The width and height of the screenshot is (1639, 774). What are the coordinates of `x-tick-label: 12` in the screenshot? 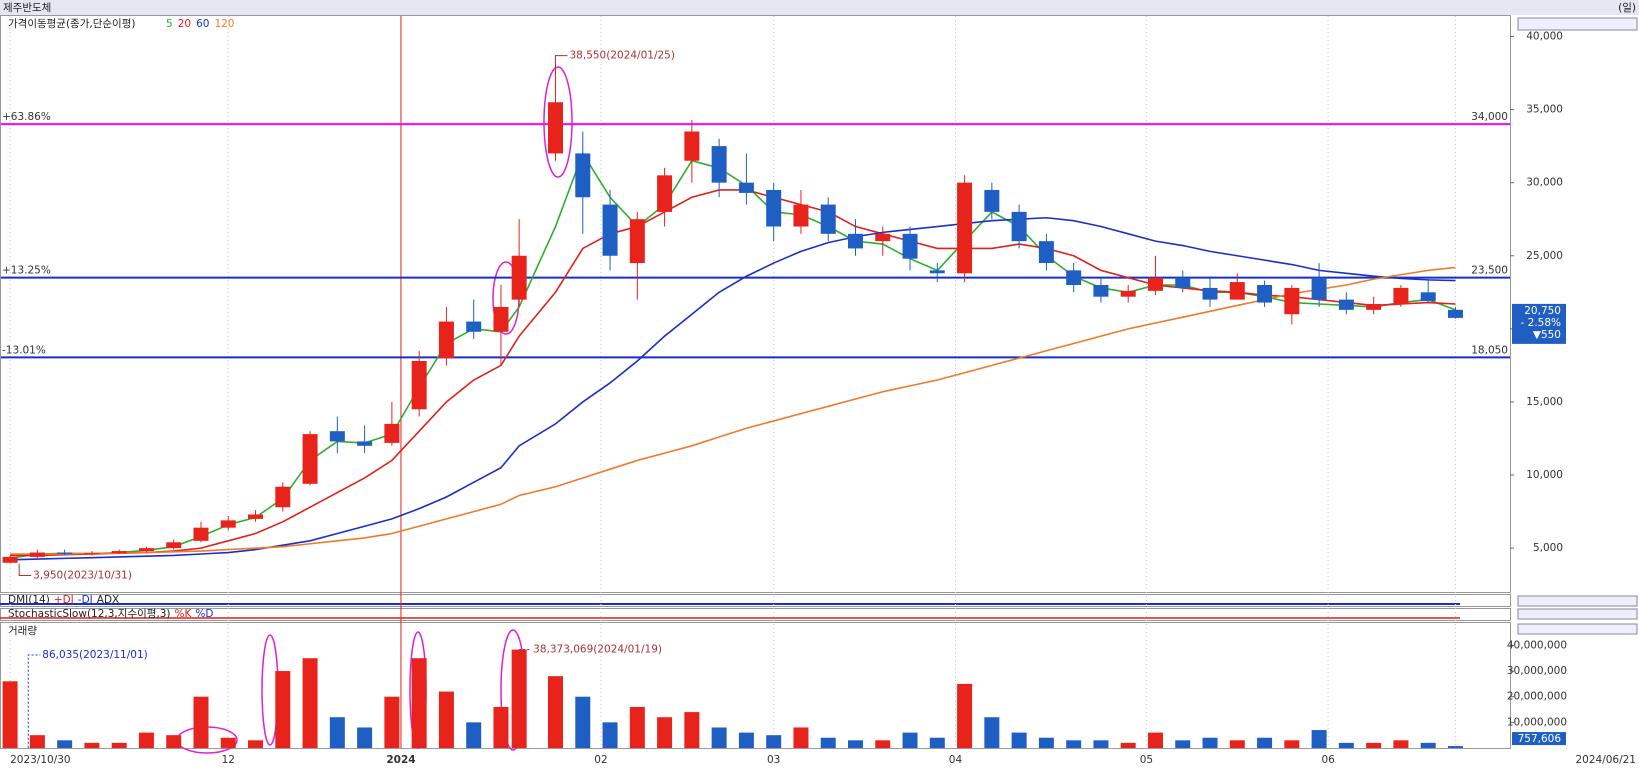 It's located at (228, 760).